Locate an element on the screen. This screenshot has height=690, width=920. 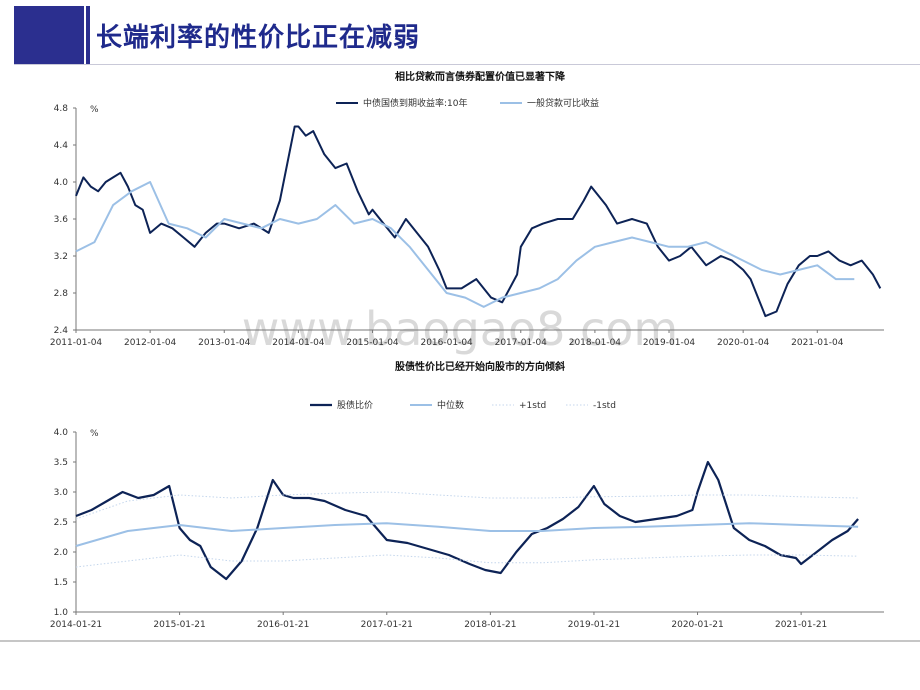
x-tick-label: 2012-01-04 is located at coordinates (150, 343).